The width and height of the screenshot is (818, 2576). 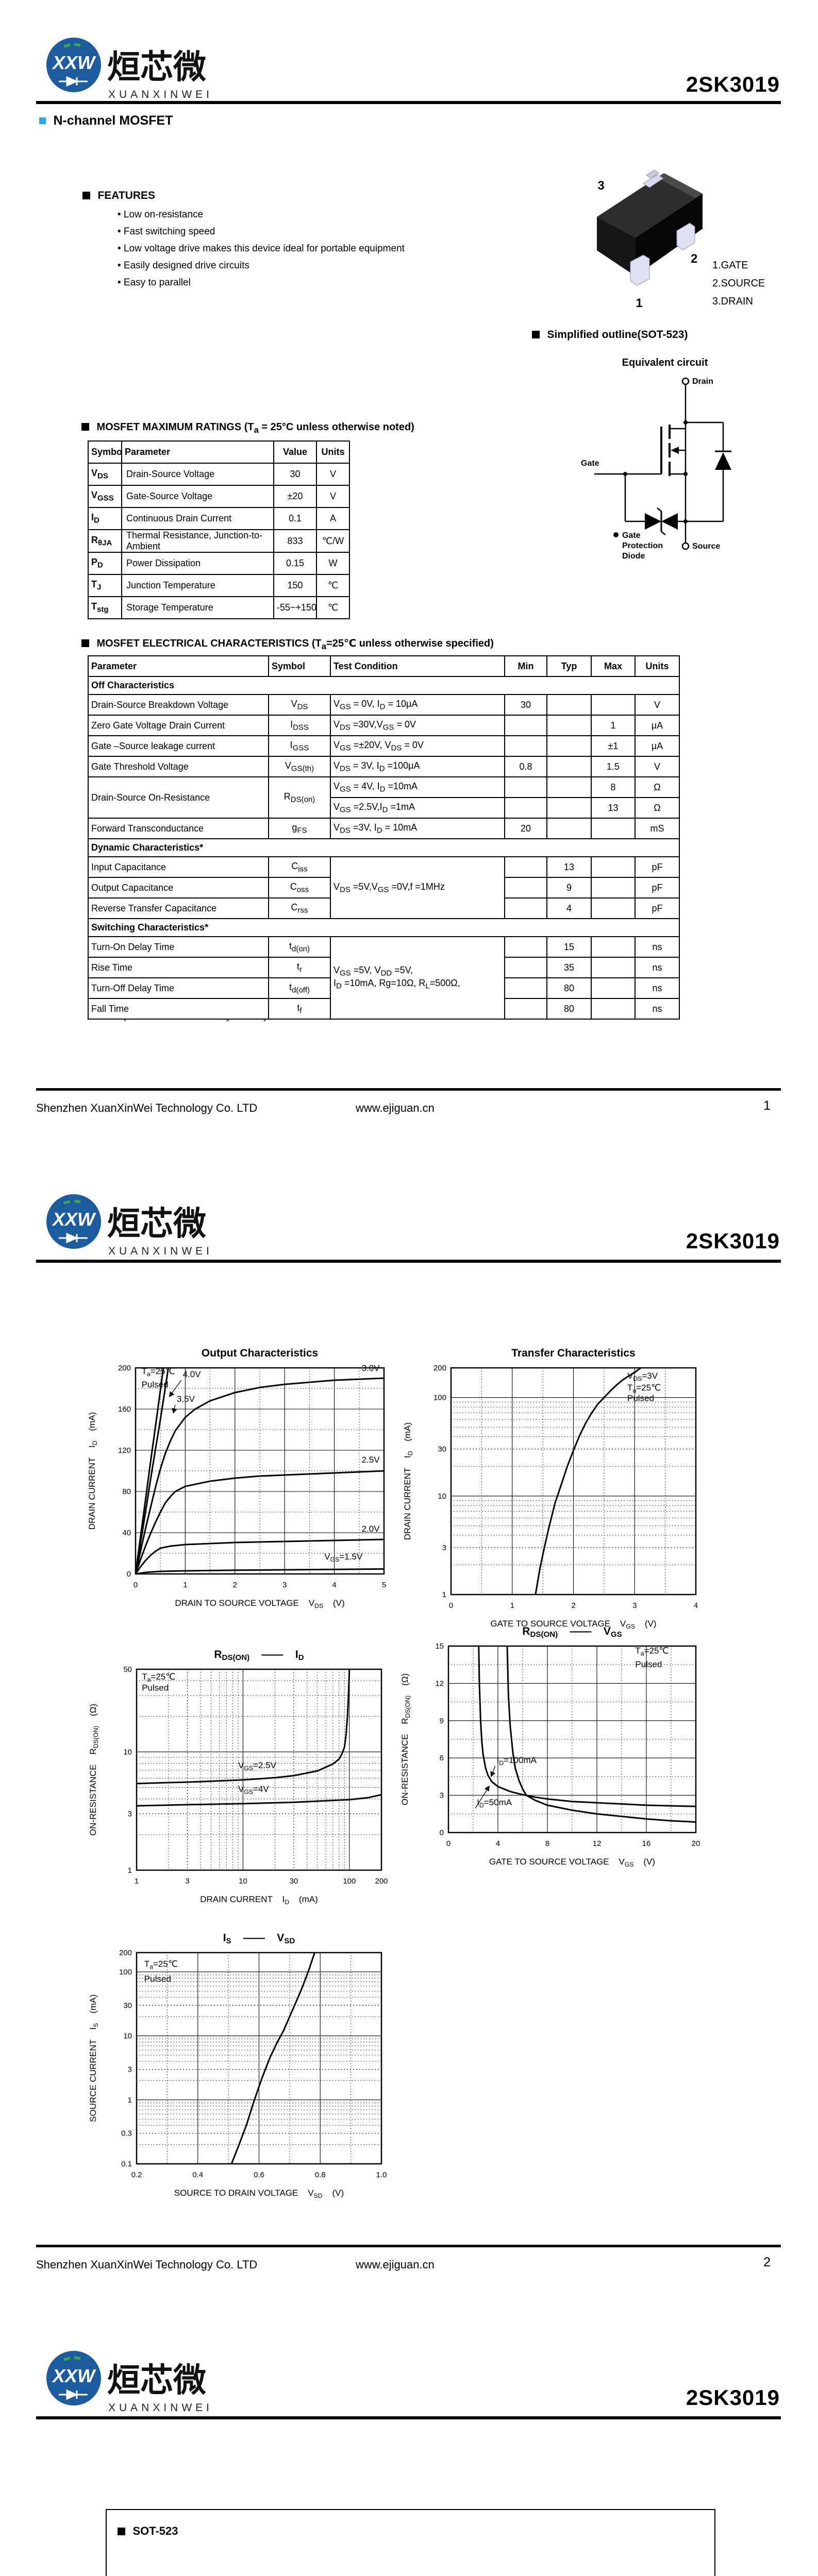 I want to click on header-cell: Typ, so click(x=569, y=666).